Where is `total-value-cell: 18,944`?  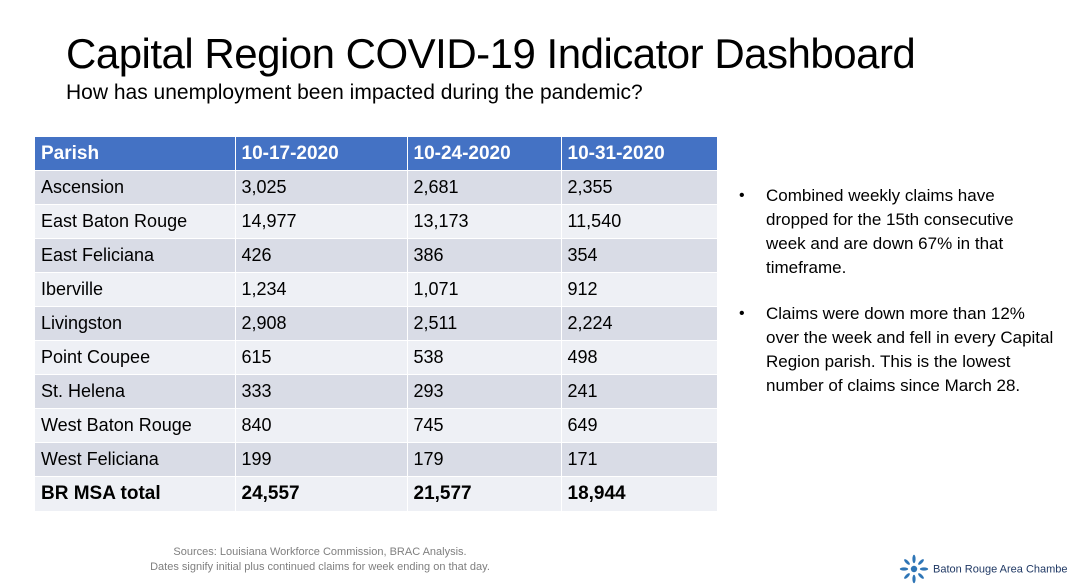 total-value-cell: 18,944 is located at coordinates (639, 493).